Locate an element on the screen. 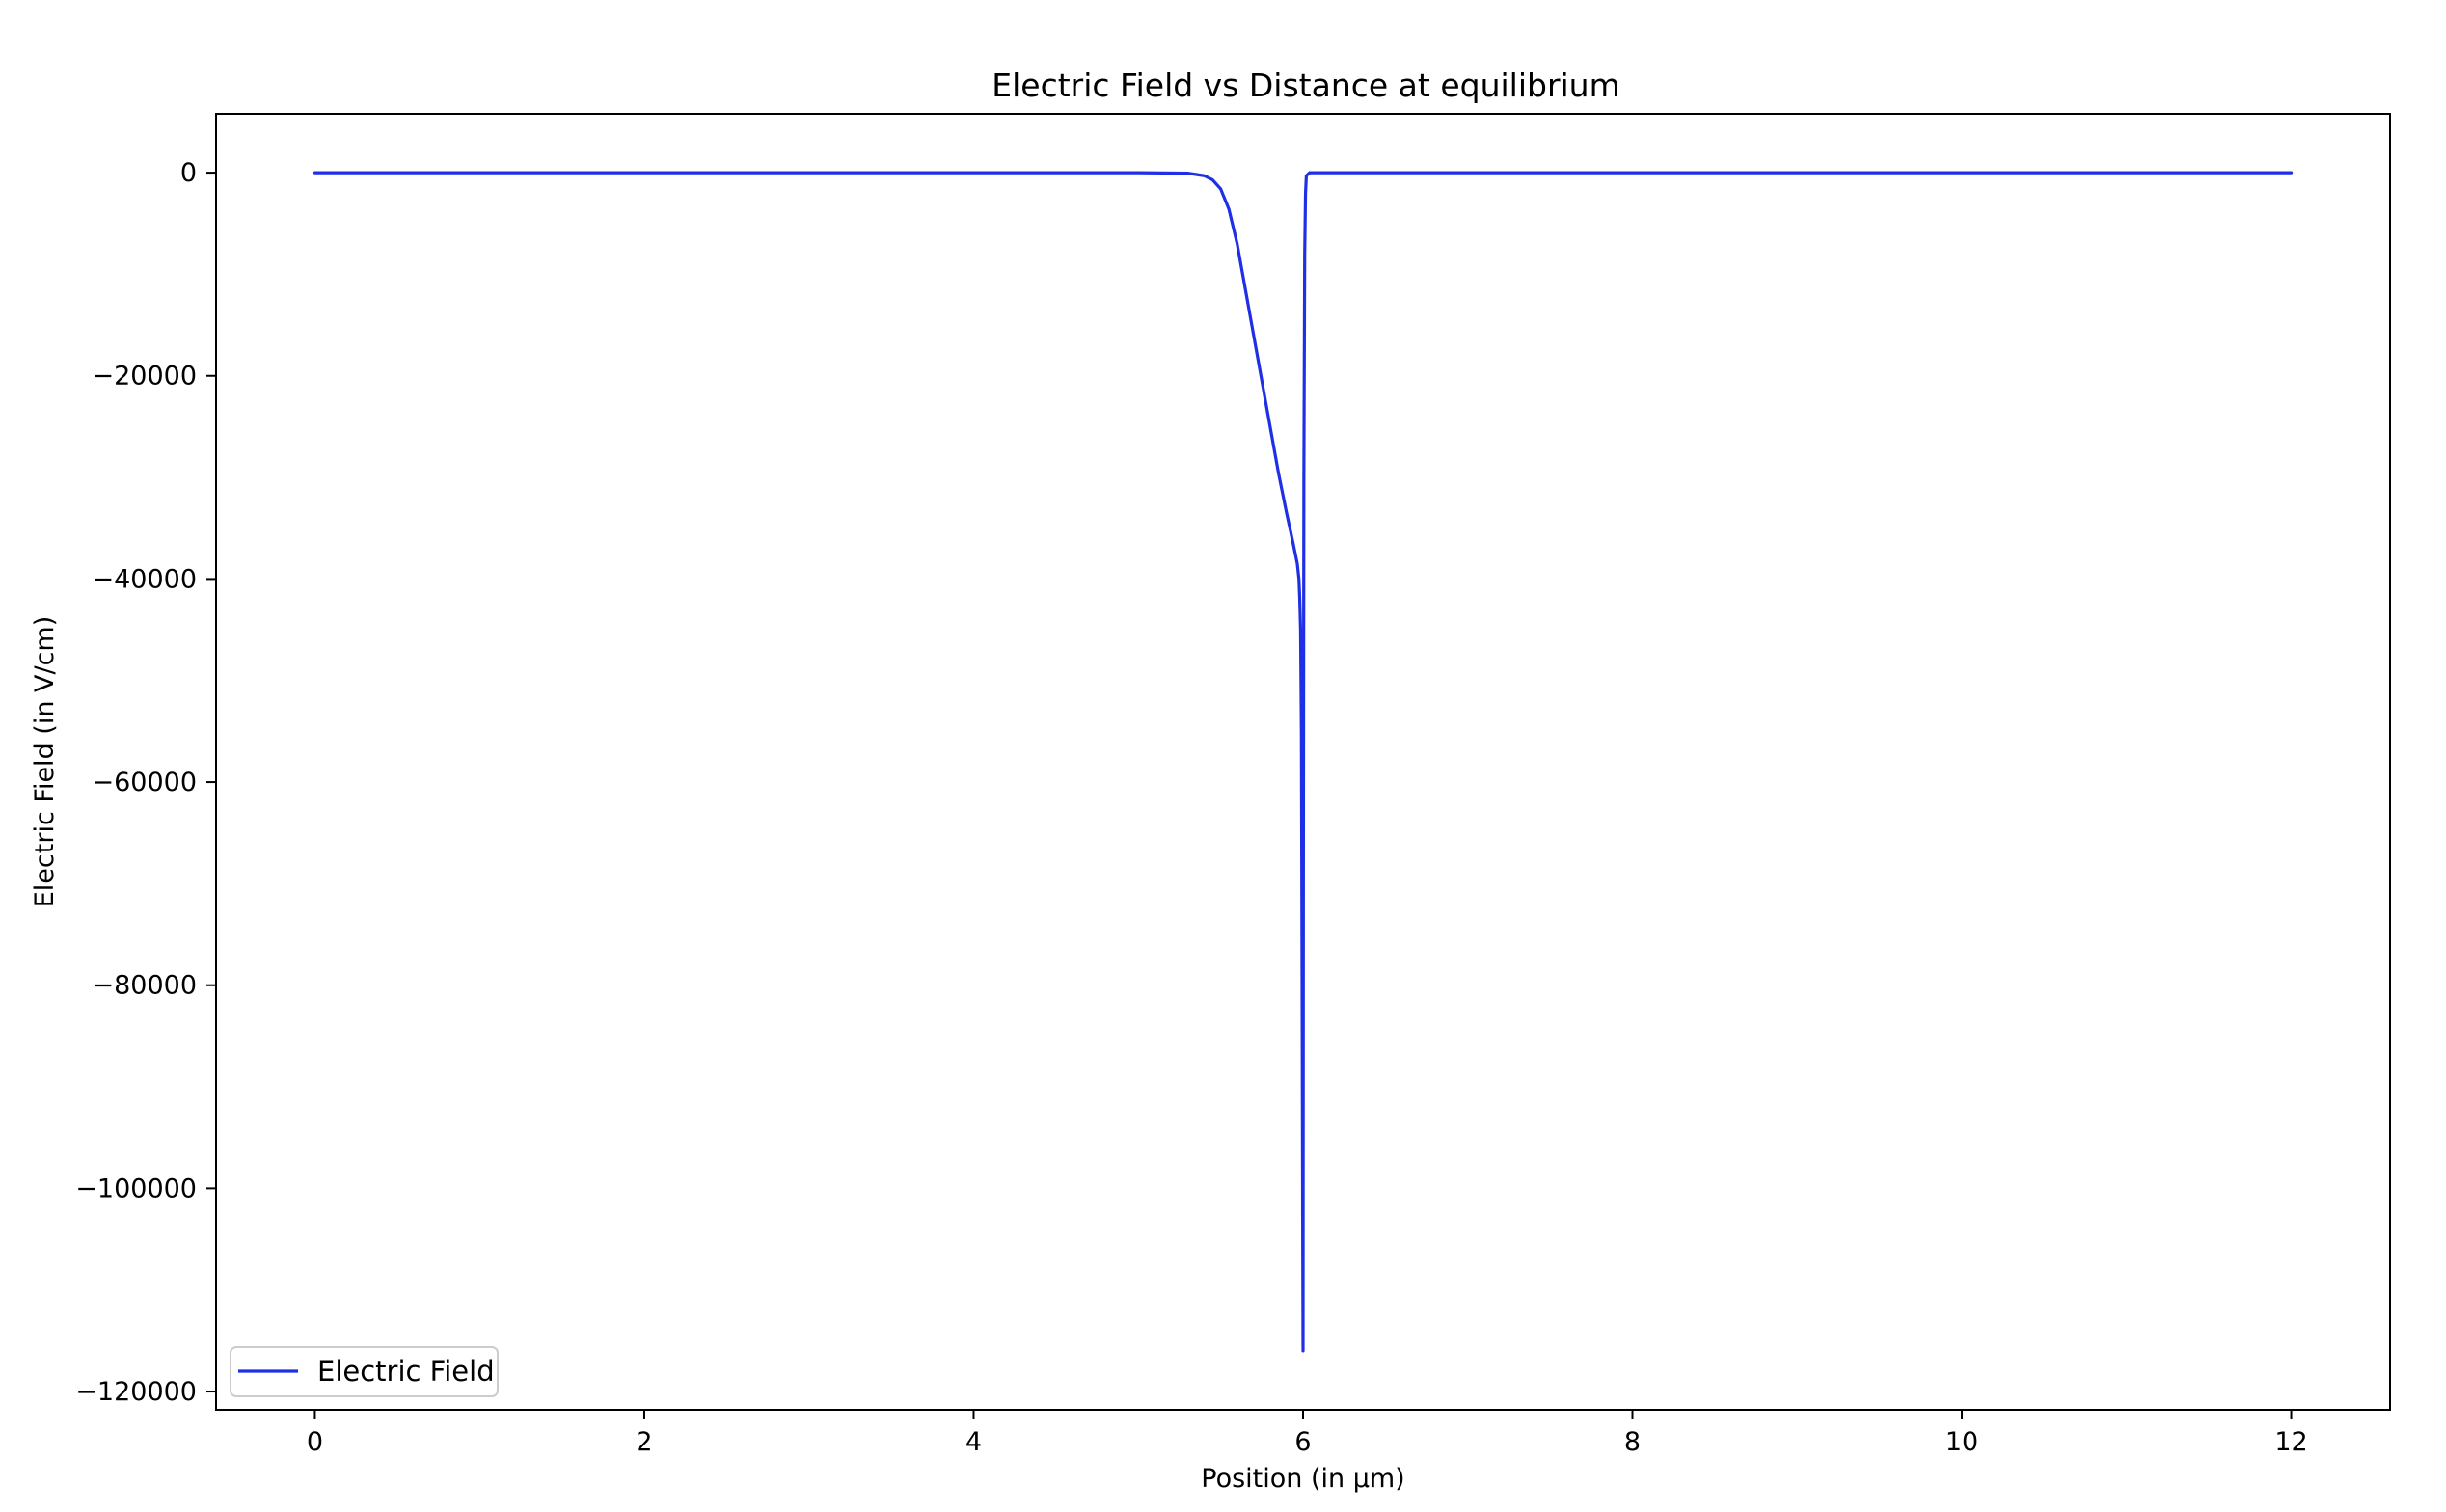 The image size is (2446, 1512). y-tick-label: −60000 is located at coordinates (144, 782).